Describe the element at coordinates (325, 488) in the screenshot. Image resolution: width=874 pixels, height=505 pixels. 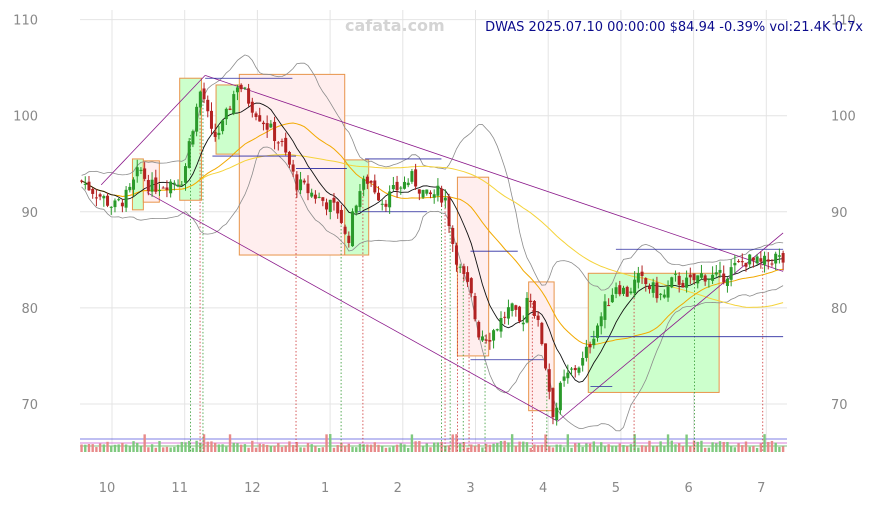
I see `x-tick-label: 1` at that location.